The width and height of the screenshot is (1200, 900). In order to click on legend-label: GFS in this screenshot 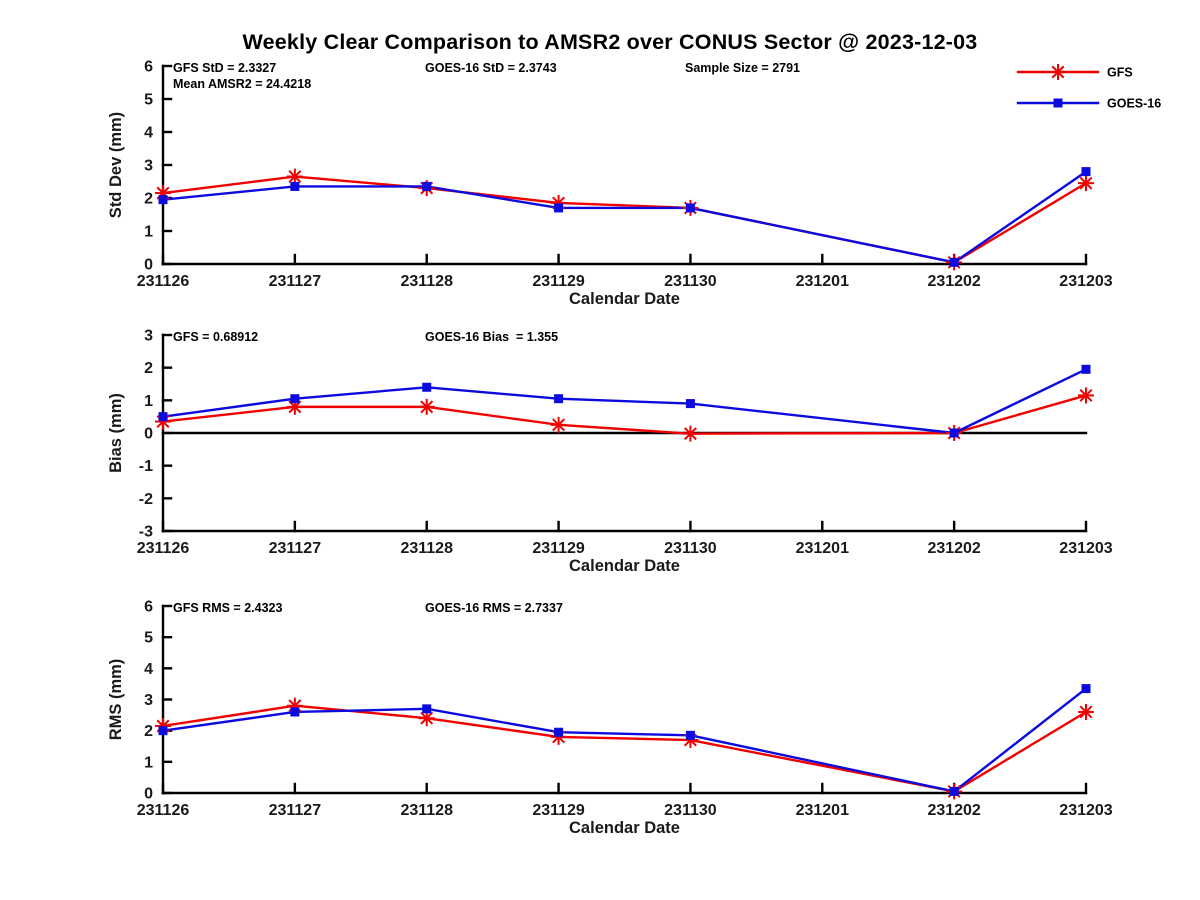, I will do `click(1120, 73)`.